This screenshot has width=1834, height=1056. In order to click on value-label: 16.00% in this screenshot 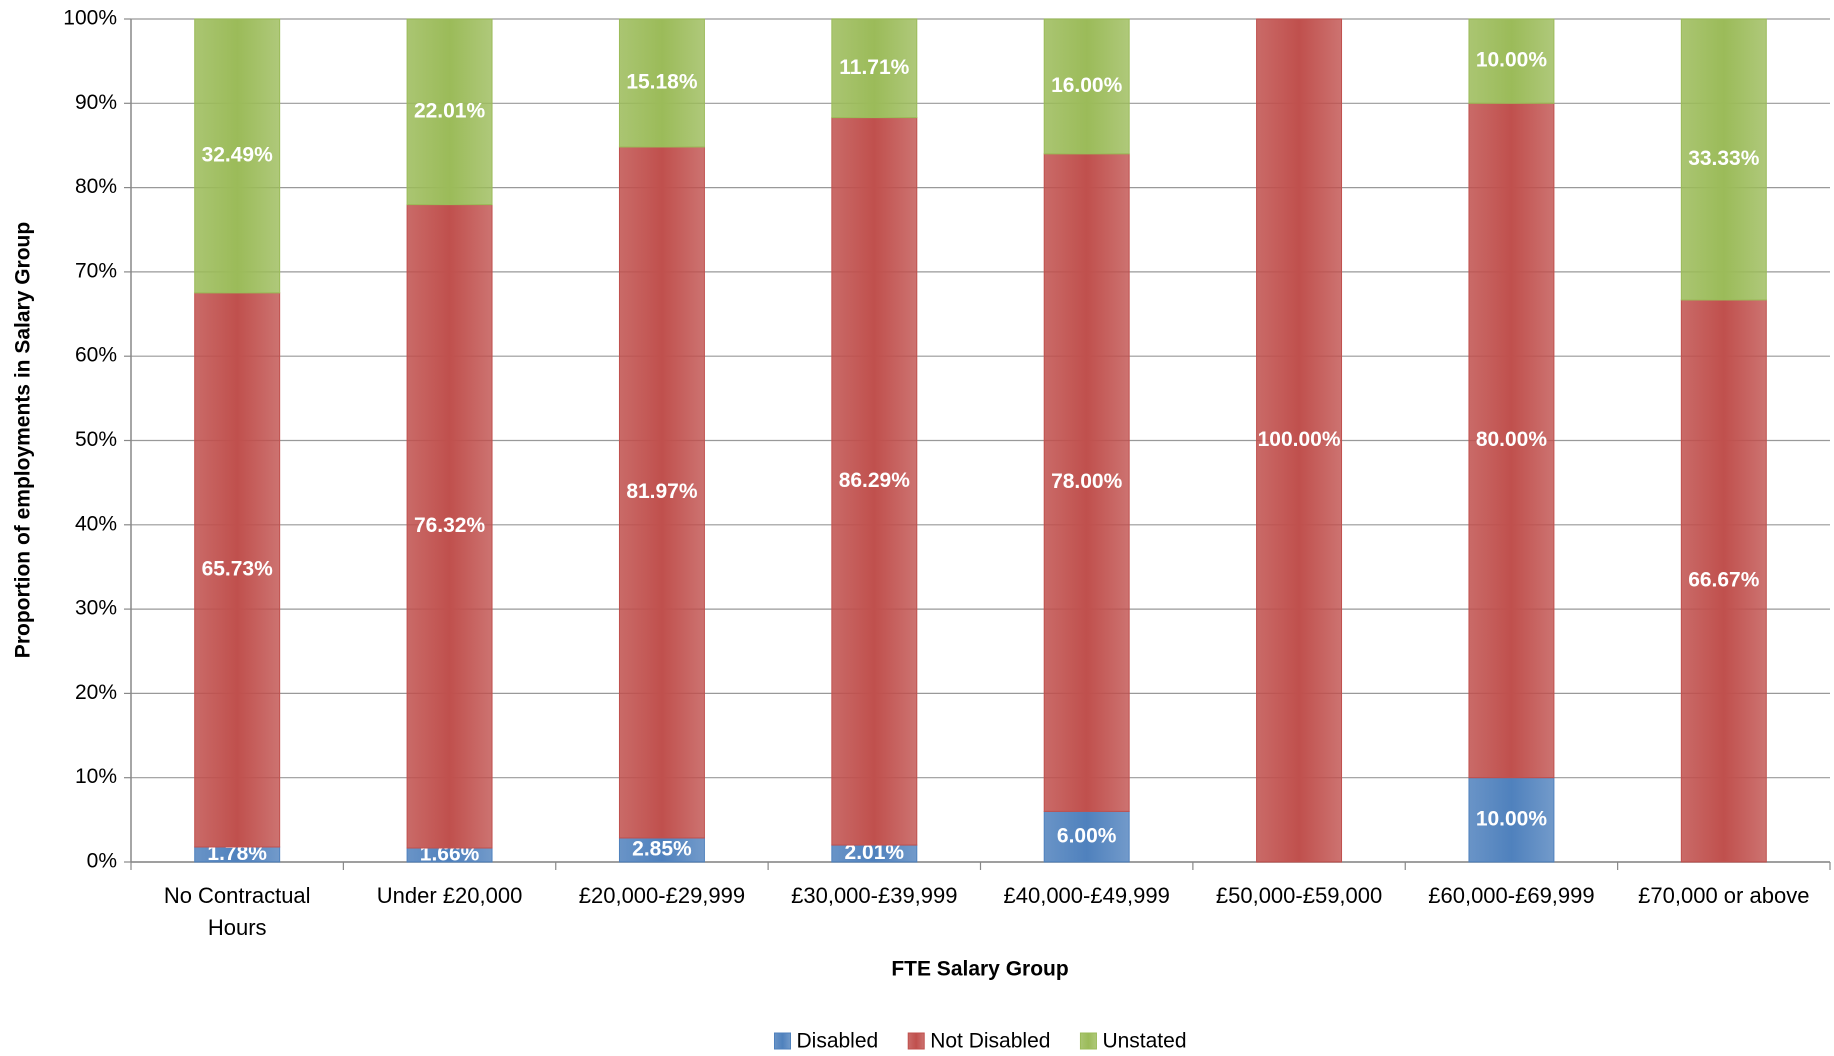, I will do `click(1087, 85)`.